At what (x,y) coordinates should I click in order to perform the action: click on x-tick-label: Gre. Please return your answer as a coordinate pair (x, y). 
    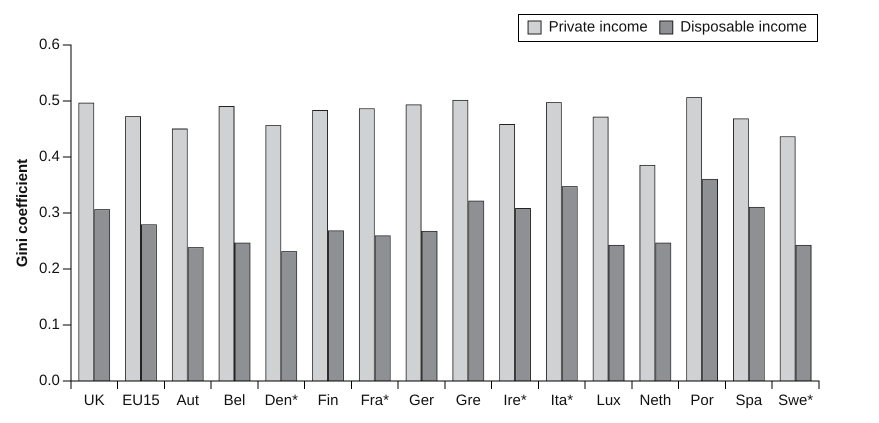
    Looking at the image, I should click on (468, 401).